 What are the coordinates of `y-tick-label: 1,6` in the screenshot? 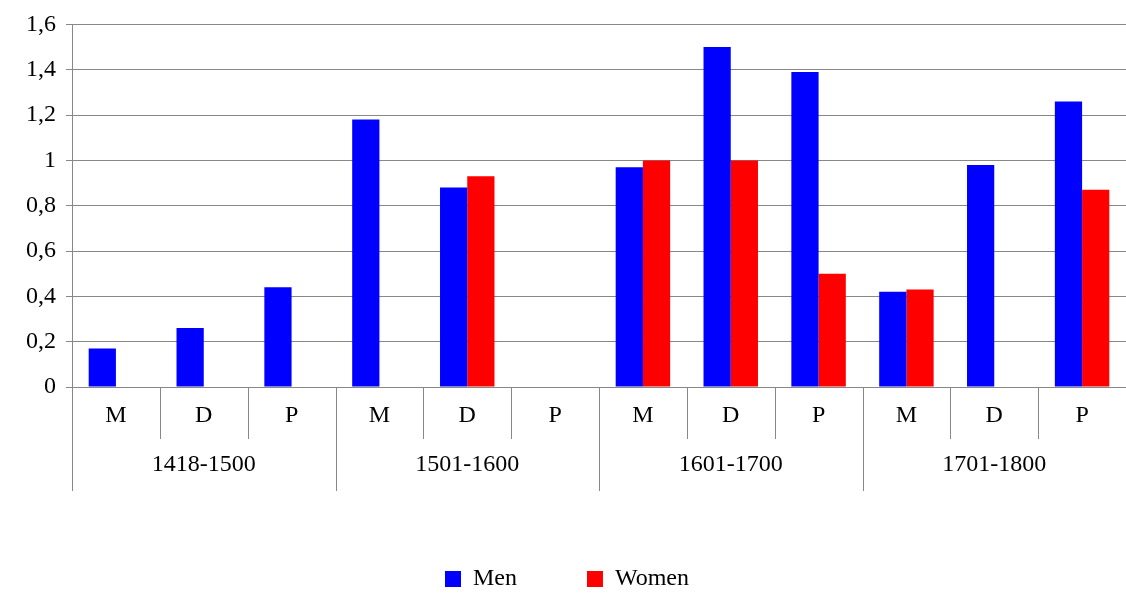 It's located at (41, 22).